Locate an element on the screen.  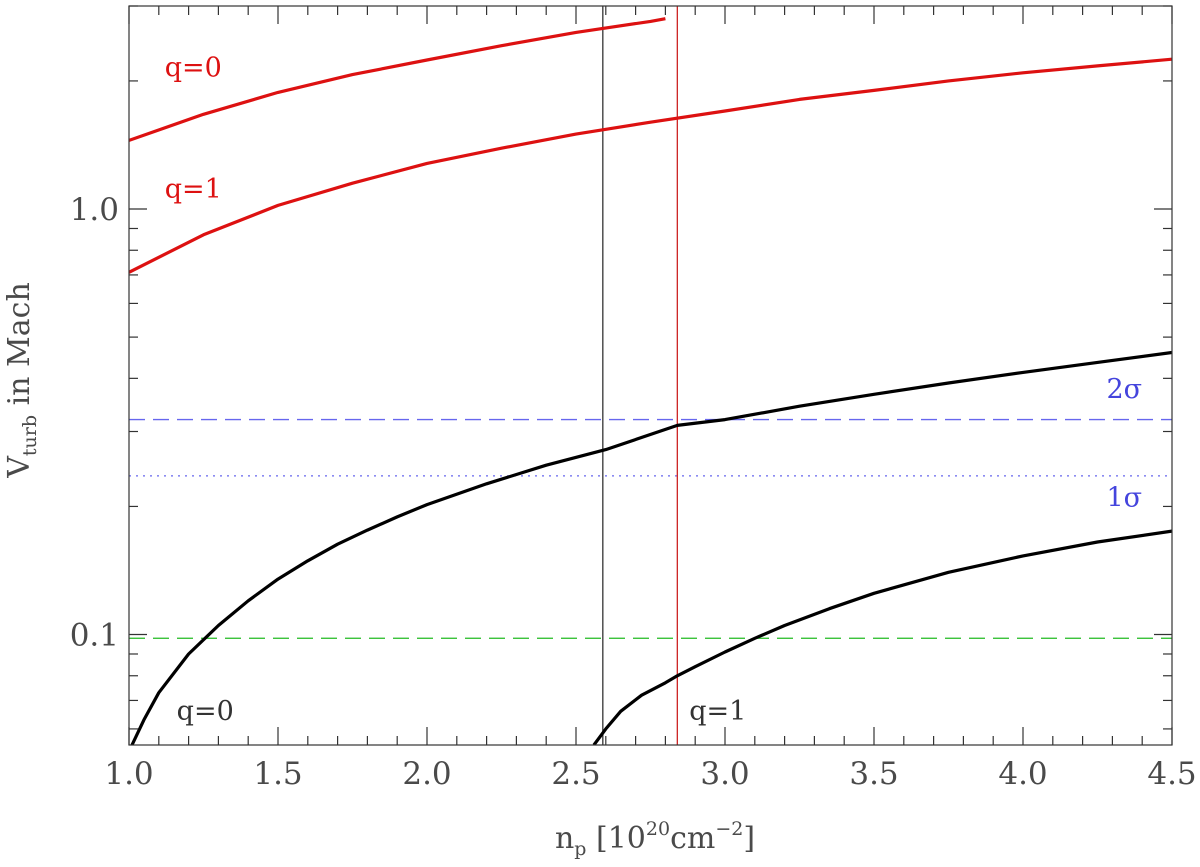
annotation-label-2: q=1 is located at coordinates (193, 189).